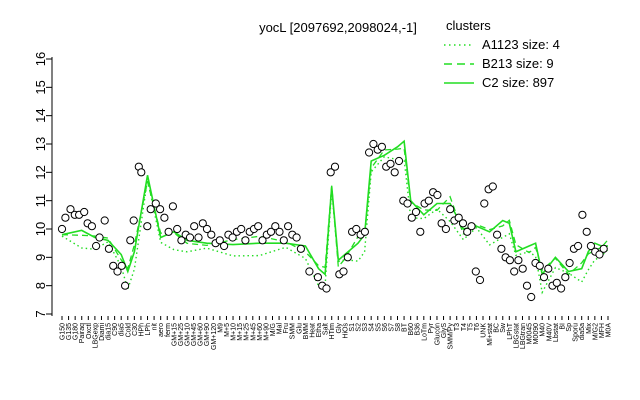 Image resolution: width=640 pixels, height=400 pixels. Describe the element at coordinates (418, 329) in the screenshot. I see `x-tick-label: B36` at that location.